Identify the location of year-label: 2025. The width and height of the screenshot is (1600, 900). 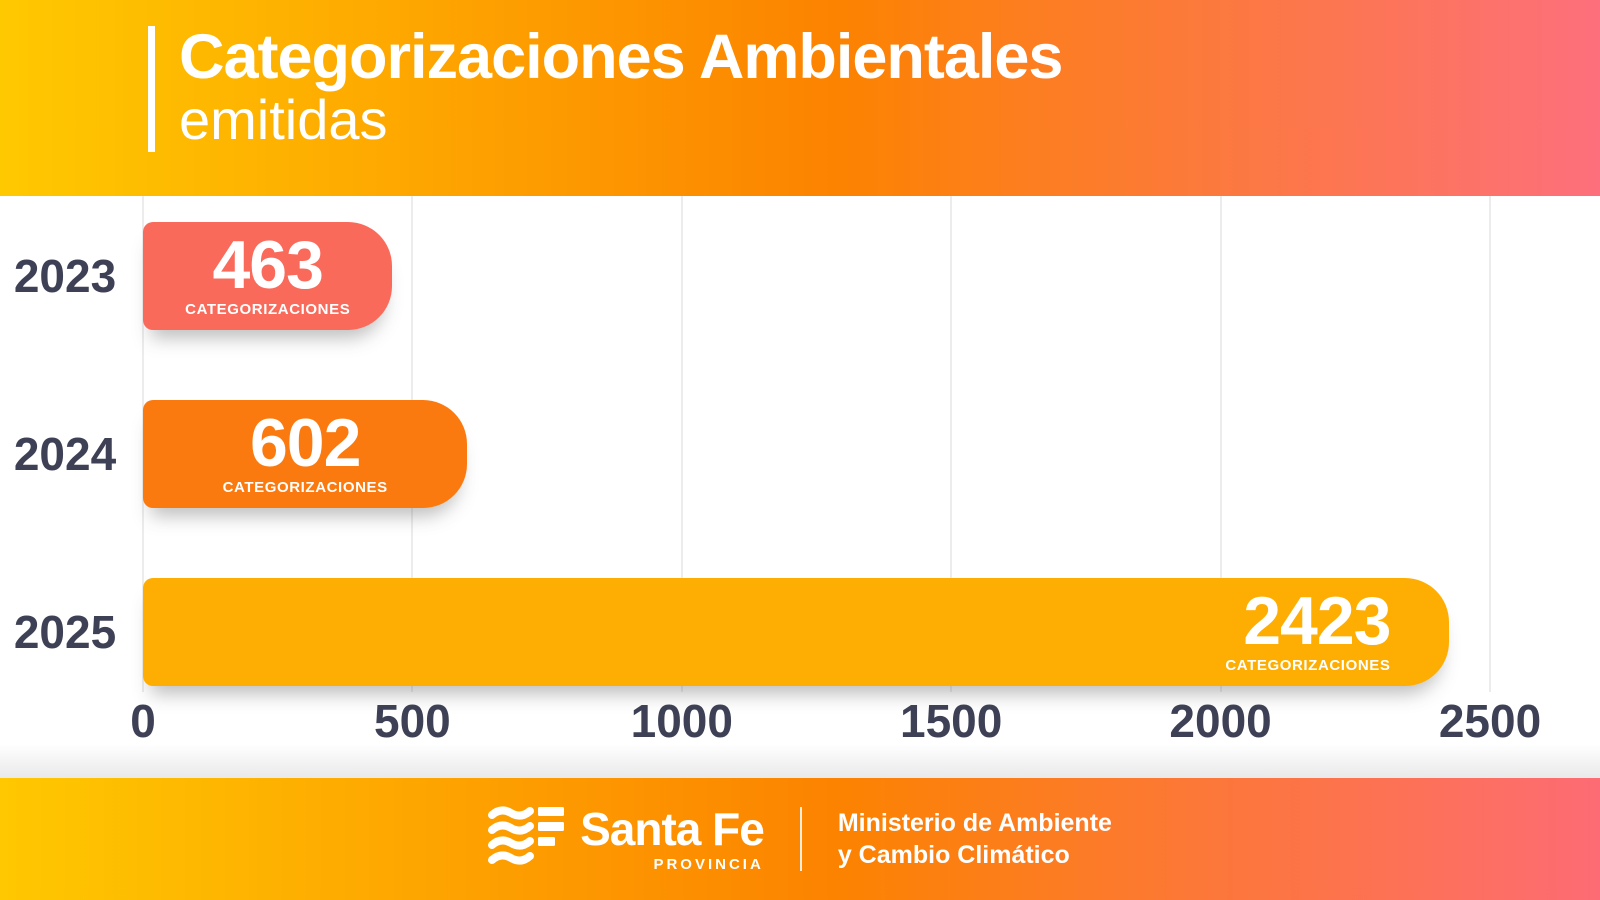
(65, 632).